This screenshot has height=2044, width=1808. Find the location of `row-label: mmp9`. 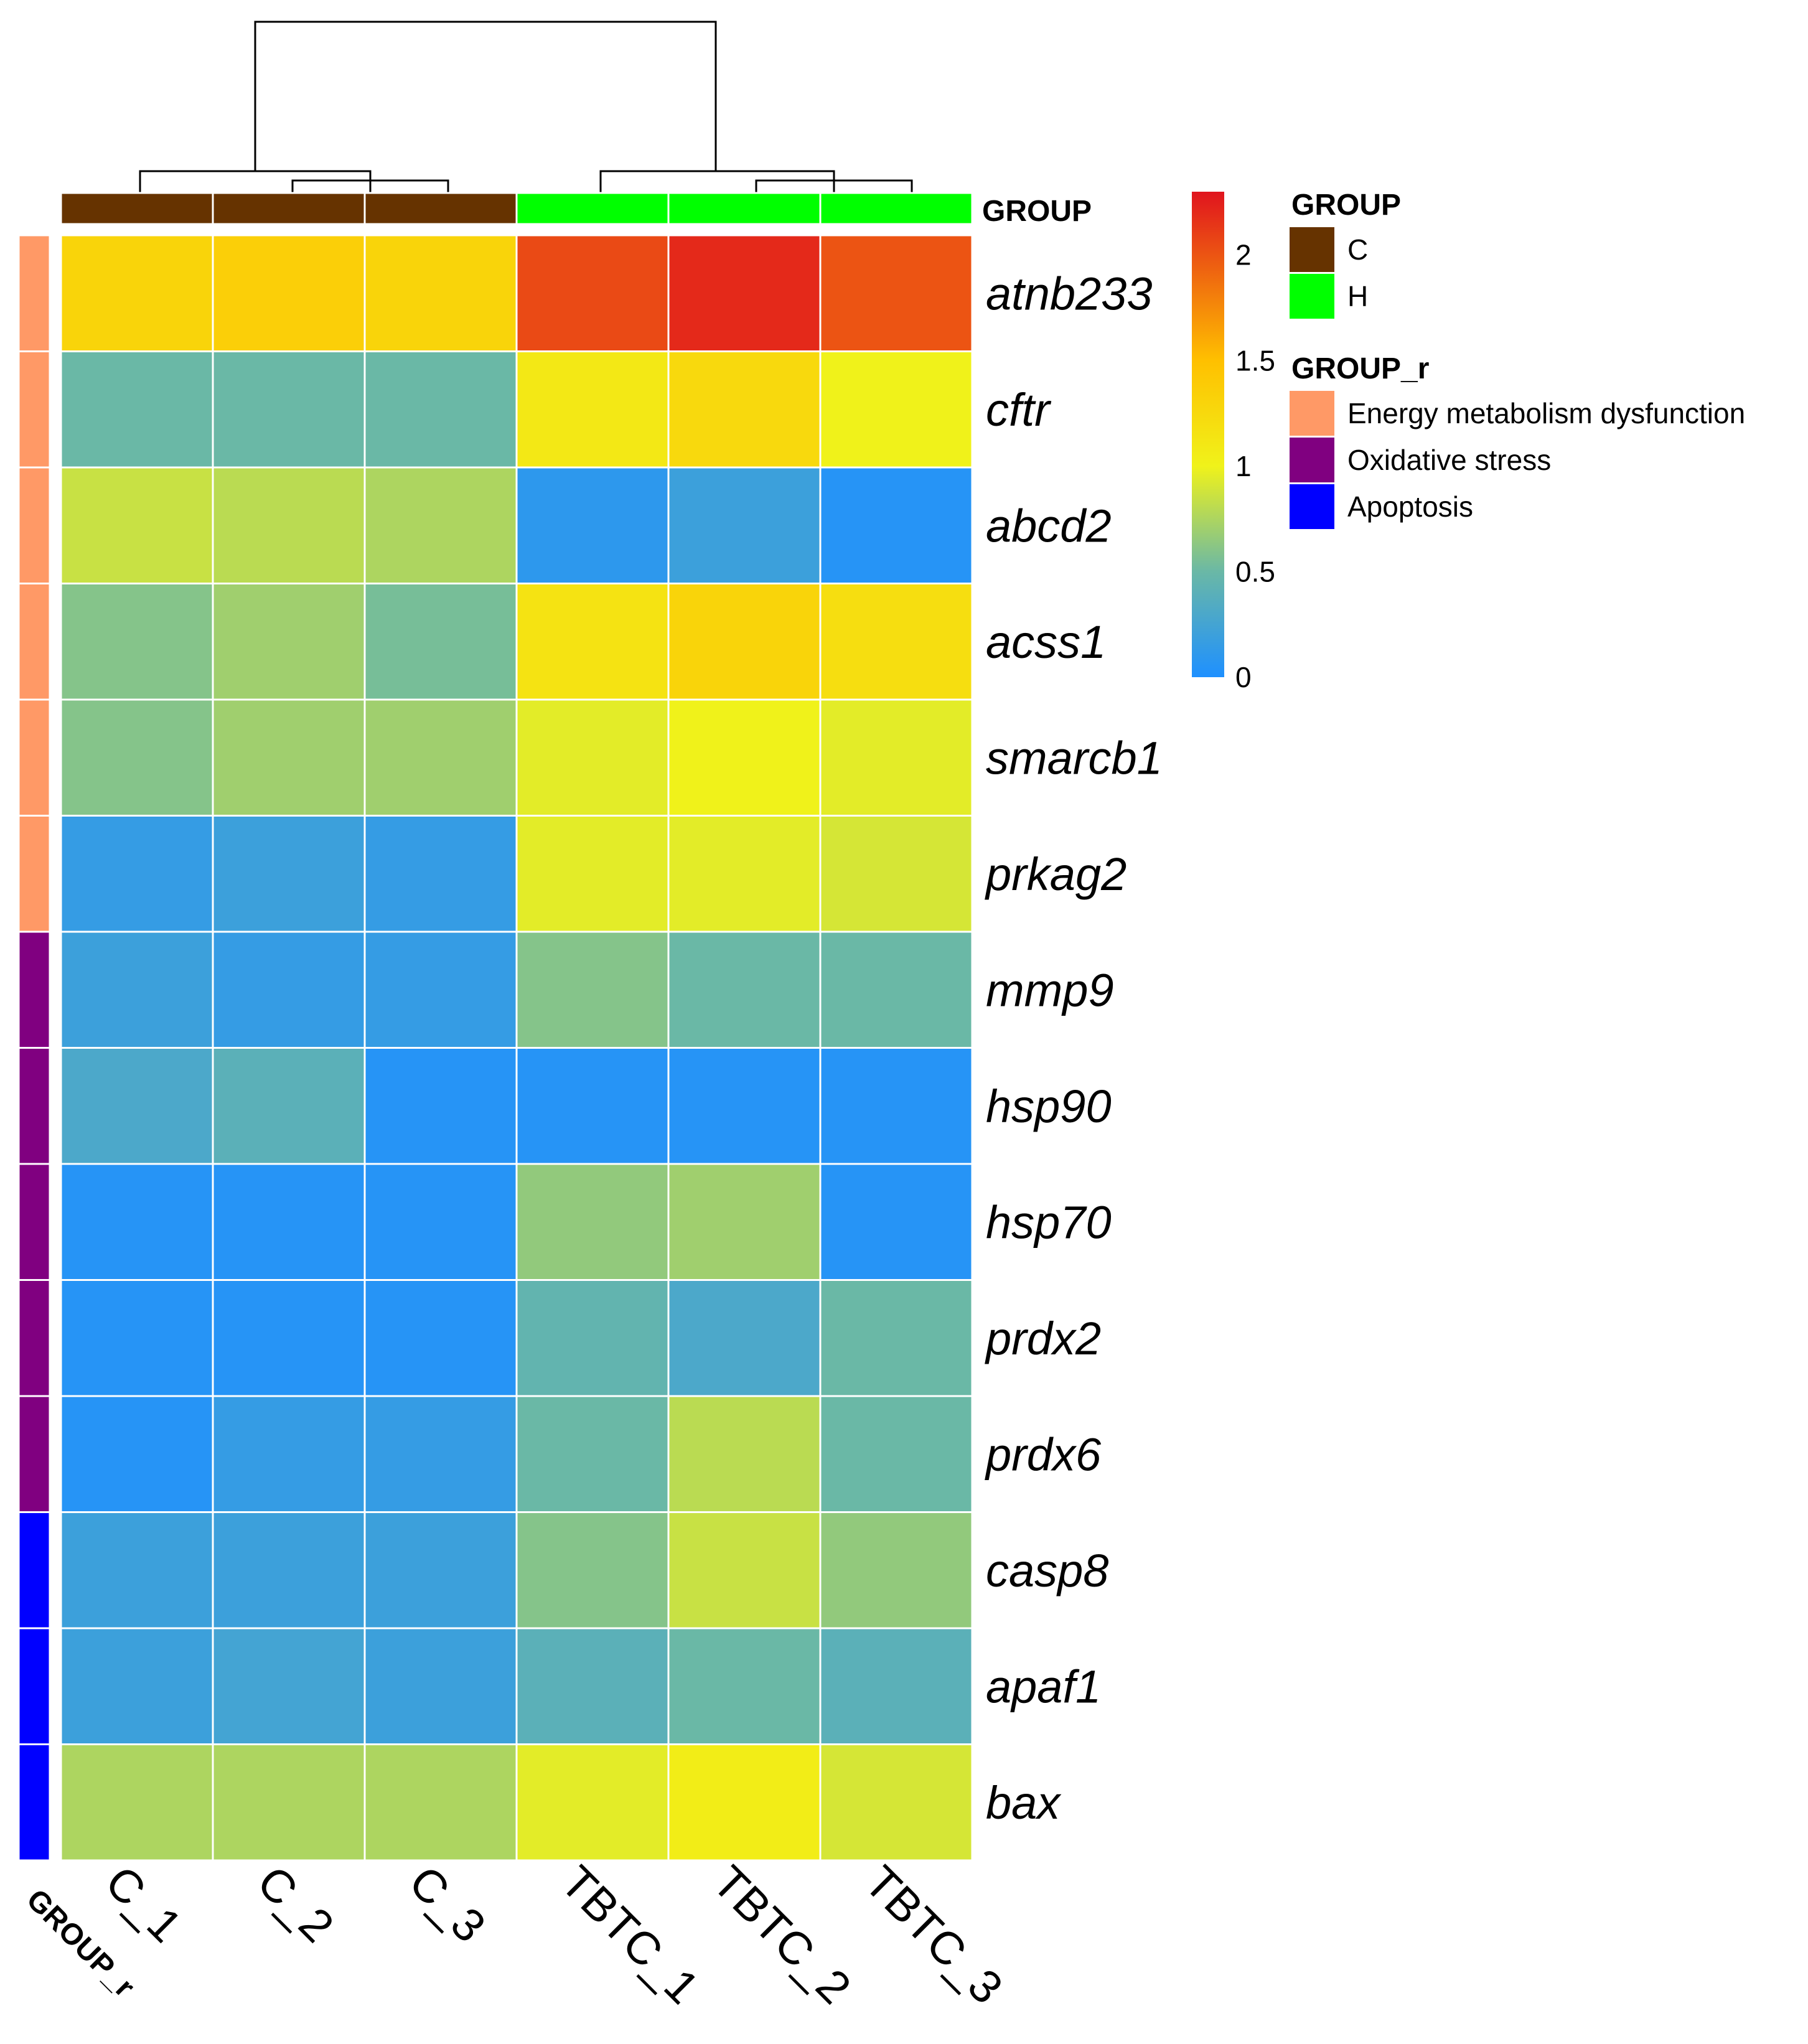

row-label: mmp9 is located at coordinates (1050, 990).